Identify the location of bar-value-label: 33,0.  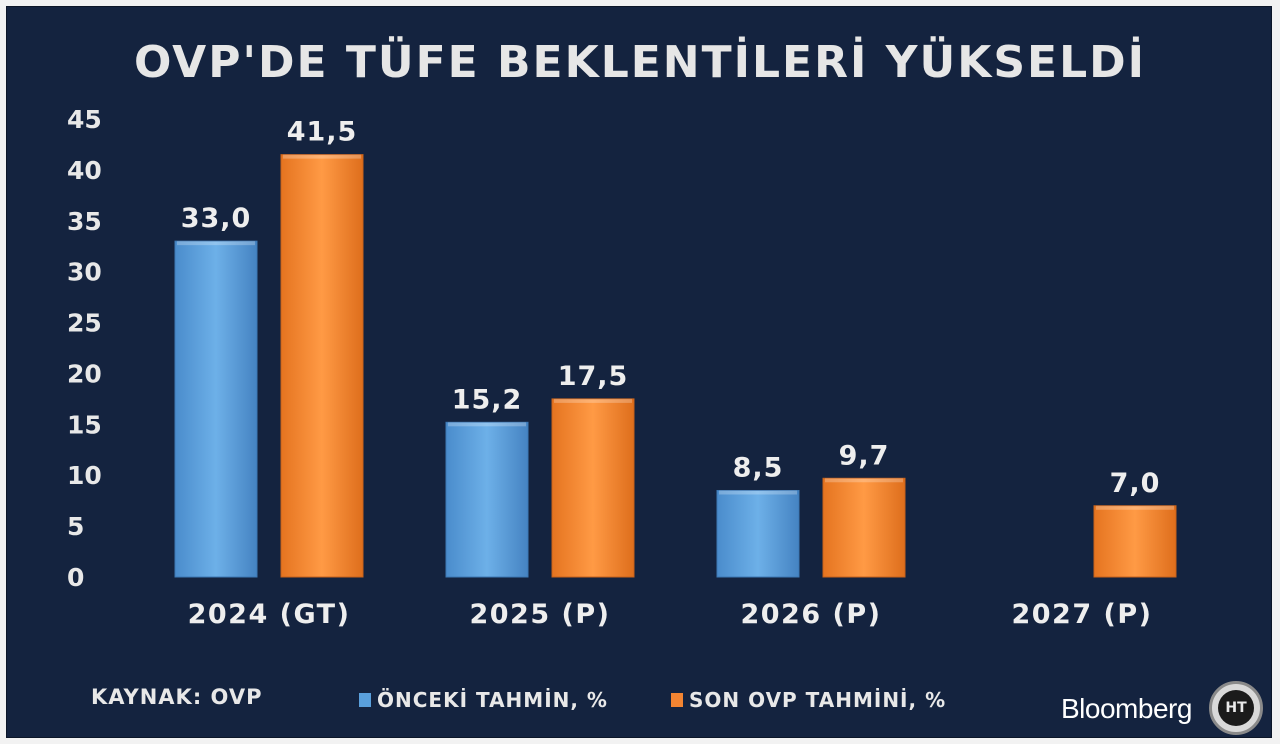
(216, 218).